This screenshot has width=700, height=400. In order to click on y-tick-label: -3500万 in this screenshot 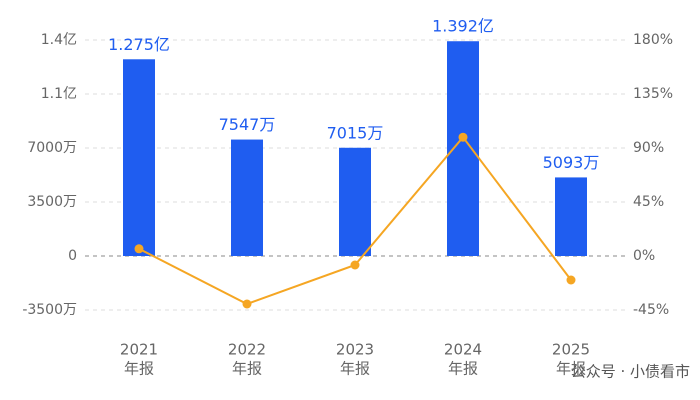, I will do `click(49, 310)`.